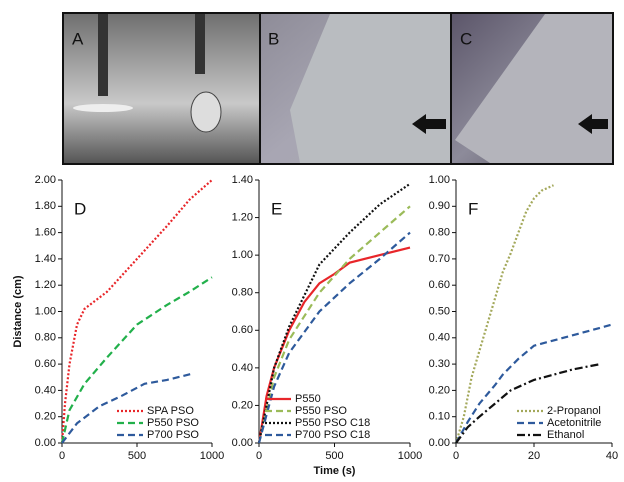 Image resolution: width=624 pixels, height=482 pixels. What do you see at coordinates (332, 435) in the screenshot?
I see `legend-label: P700 PSO C18` at bounding box center [332, 435].